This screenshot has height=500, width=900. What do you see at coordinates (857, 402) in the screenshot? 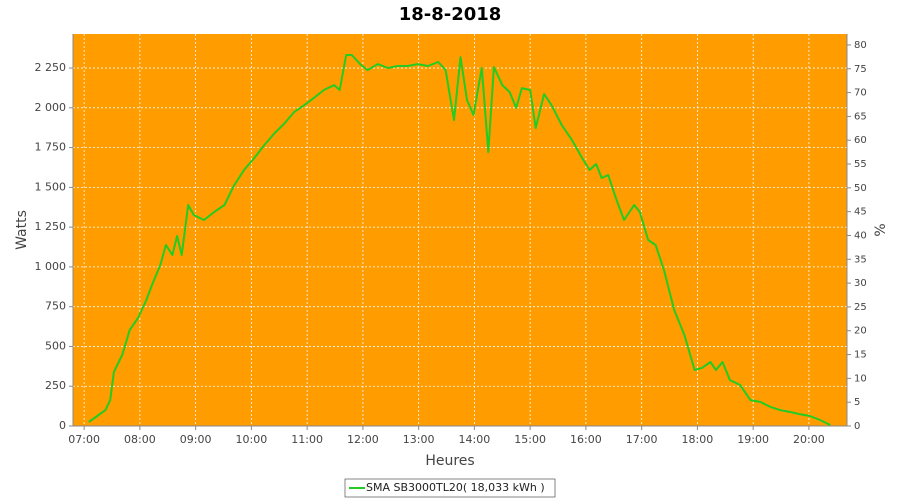
I see `y2-tick-label: 5` at bounding box center [857, 402].